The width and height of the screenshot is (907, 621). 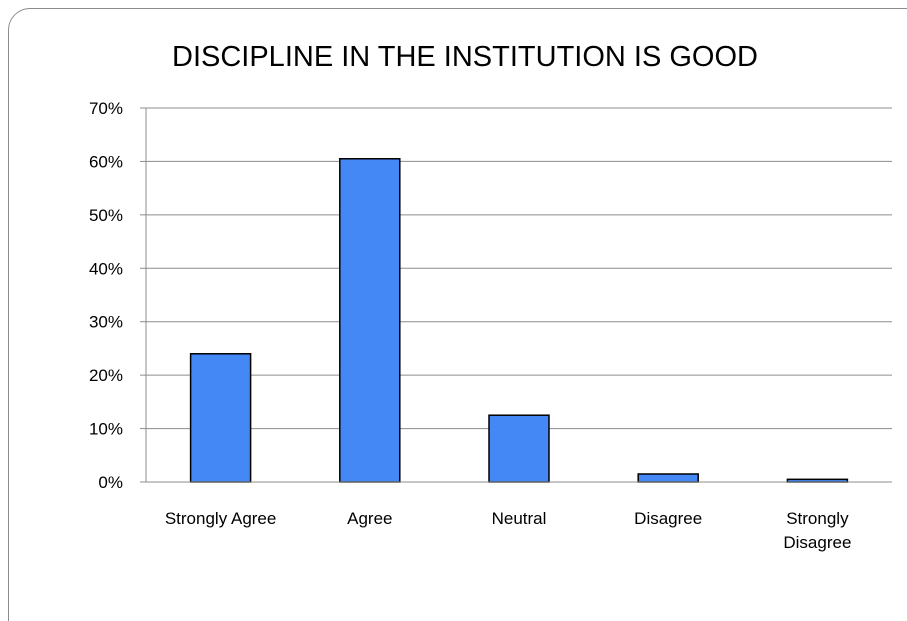 What do you see at coordinates (106, 161) in the screenshot?
I see `y-tick-label: 60%` at bounding box center [106, 161].